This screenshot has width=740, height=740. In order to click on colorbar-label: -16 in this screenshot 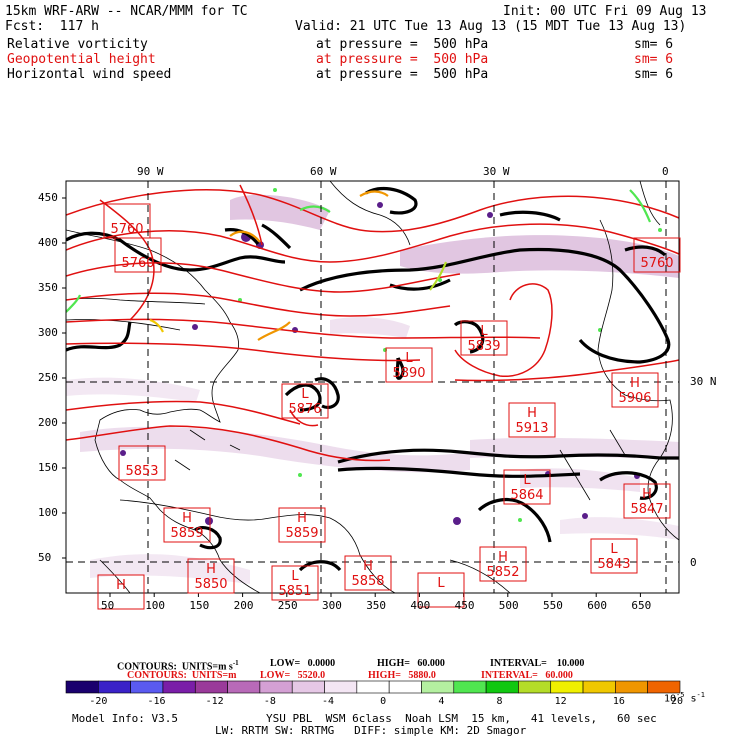, I will do `click(156, 701)`.